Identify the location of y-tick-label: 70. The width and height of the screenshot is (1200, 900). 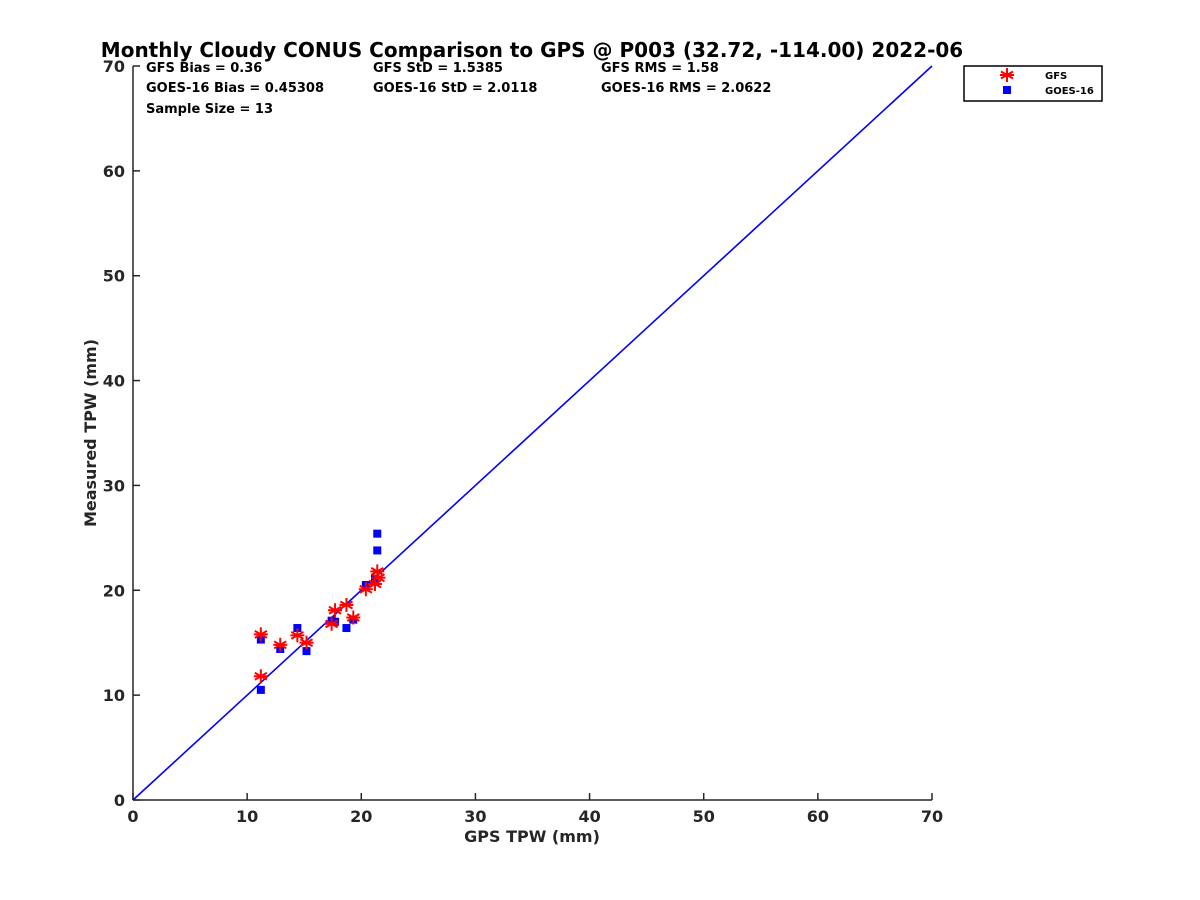
(114, 66).